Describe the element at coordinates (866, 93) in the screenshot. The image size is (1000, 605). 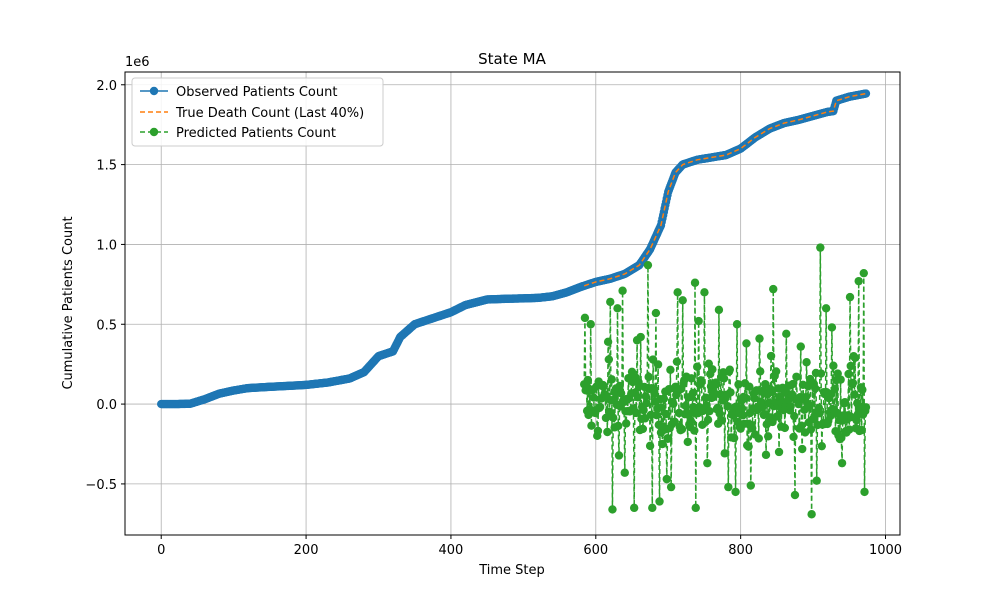
I see `observed-point` at that location.